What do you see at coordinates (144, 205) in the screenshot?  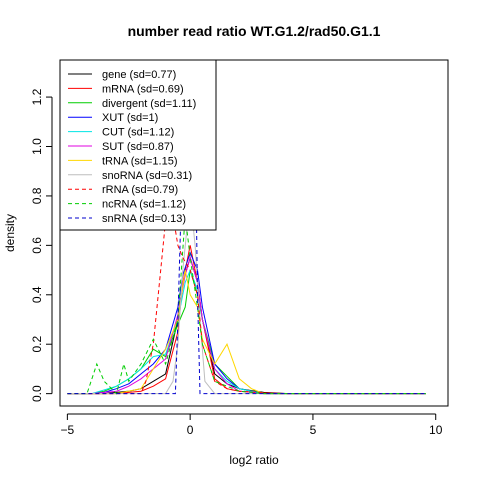 I see `legend-entry-9: ncRNA (sd=1.12)` at bounding box center [144, 205].